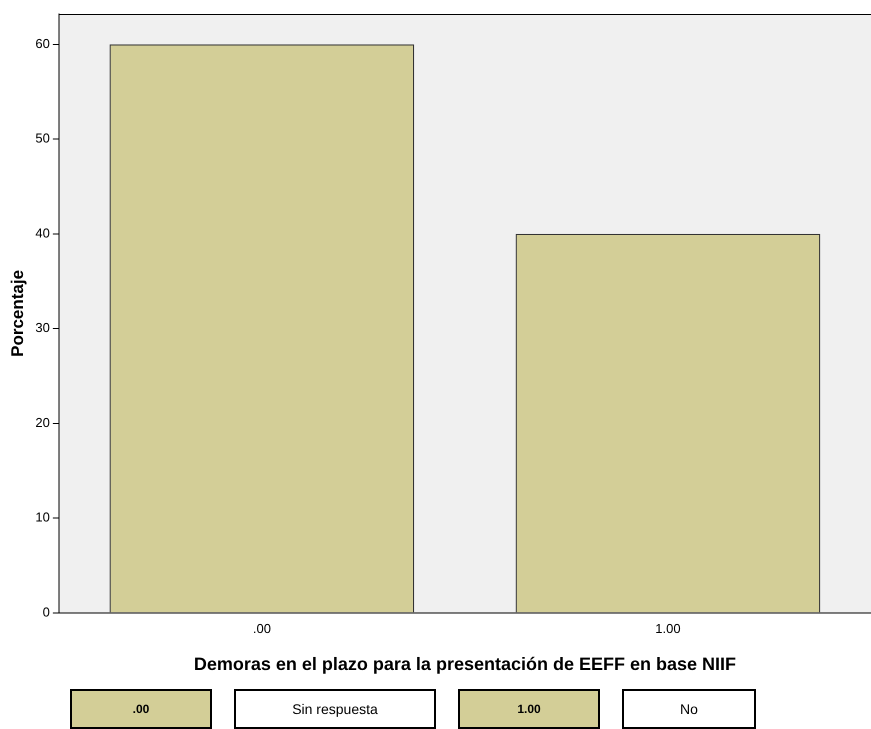 Image resolution: width=871 pixels, height=729 pixels. I want to click on text: .00, so click(141, 709).